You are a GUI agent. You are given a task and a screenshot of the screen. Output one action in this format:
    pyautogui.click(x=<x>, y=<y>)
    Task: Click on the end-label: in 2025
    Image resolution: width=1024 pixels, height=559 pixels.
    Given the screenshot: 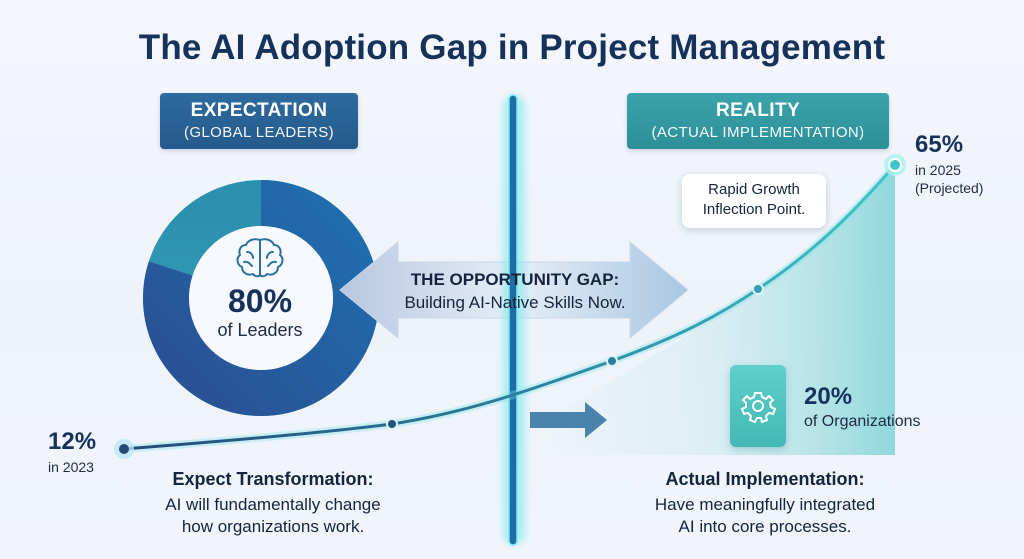 What is the action you would take?
    pyautogui.click(x=938, y=170)
    